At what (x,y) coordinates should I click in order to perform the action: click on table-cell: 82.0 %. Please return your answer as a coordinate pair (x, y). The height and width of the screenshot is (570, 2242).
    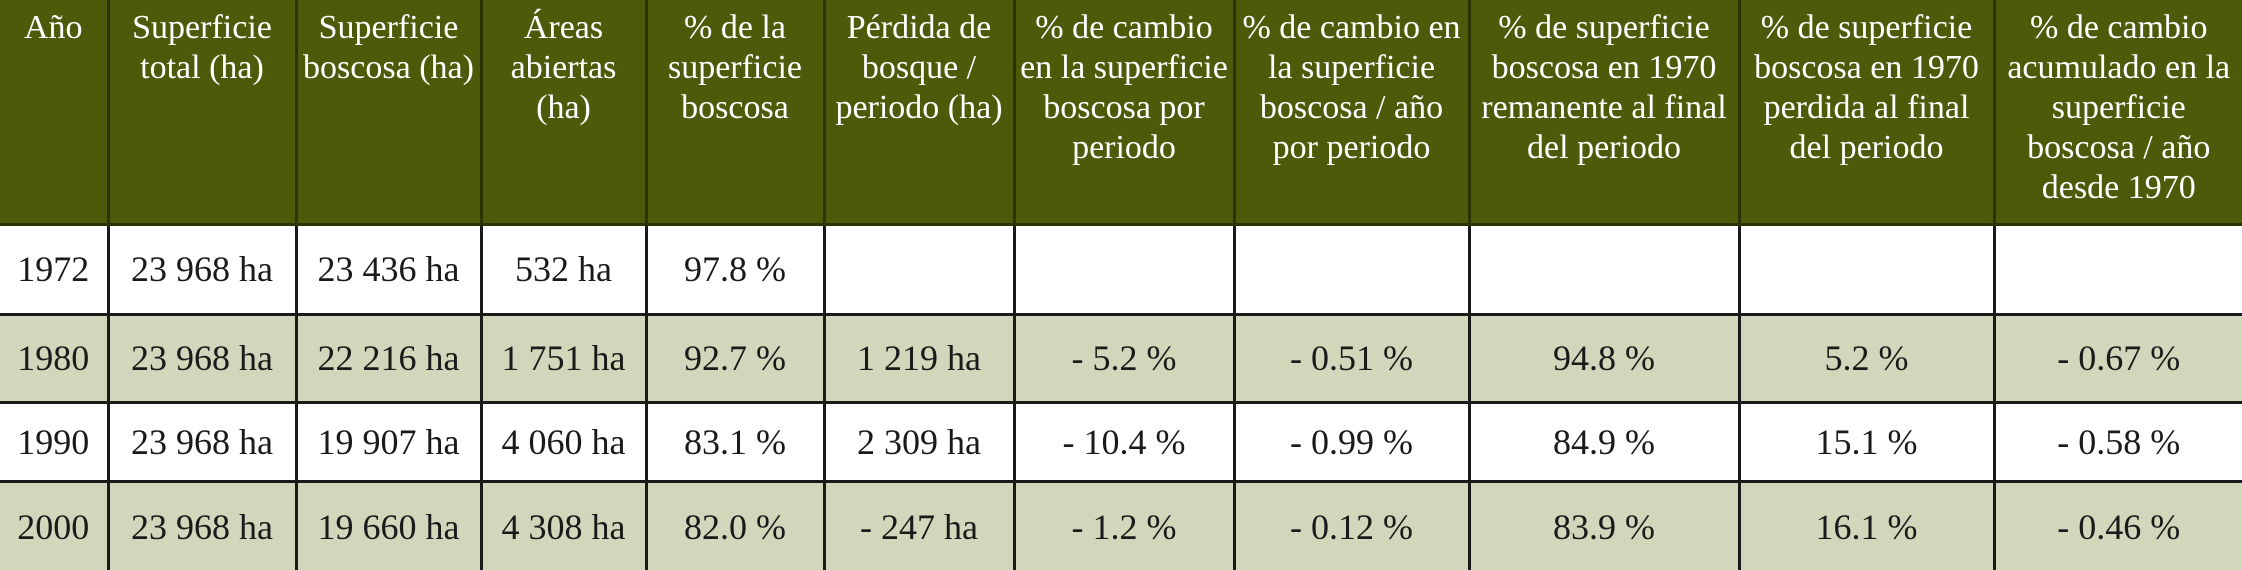
    Looking at the image, I should click on (735, 525).